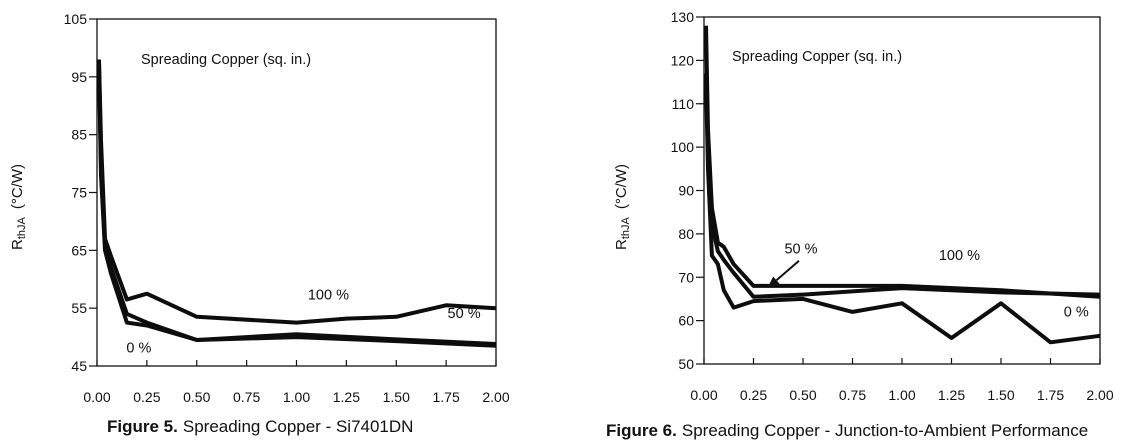 The width and height of the screenshot is (1130, 443). What do you see at coordinates (773, 282) in the screenshot?
I see `annotation-arrow-head` at bounding box center [773, 282].